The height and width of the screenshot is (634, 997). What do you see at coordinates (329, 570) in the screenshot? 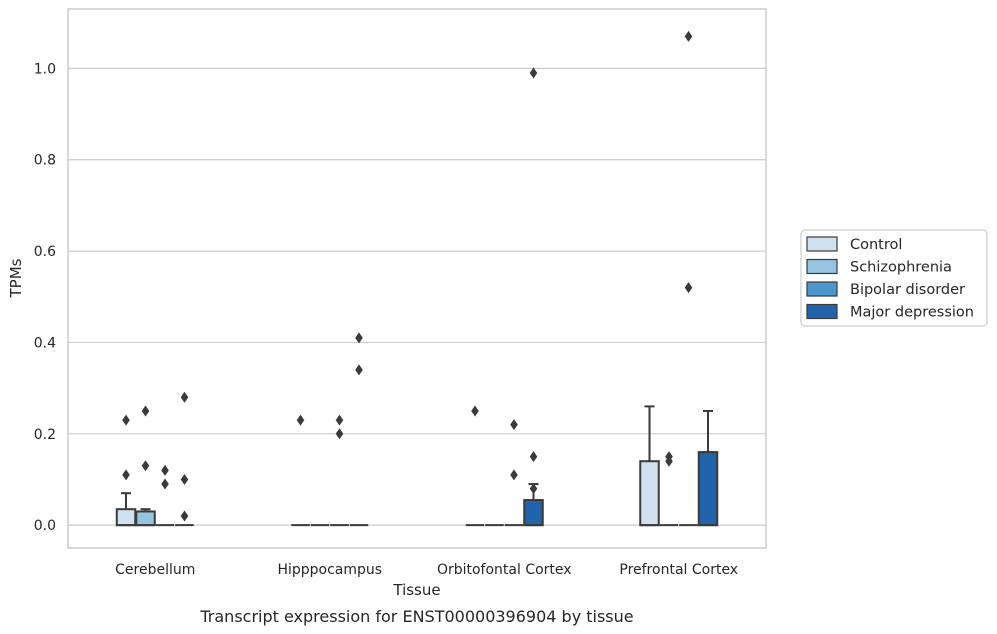
I see `x-tick-label: Hipppocampus` at bounding box center [329, 570].